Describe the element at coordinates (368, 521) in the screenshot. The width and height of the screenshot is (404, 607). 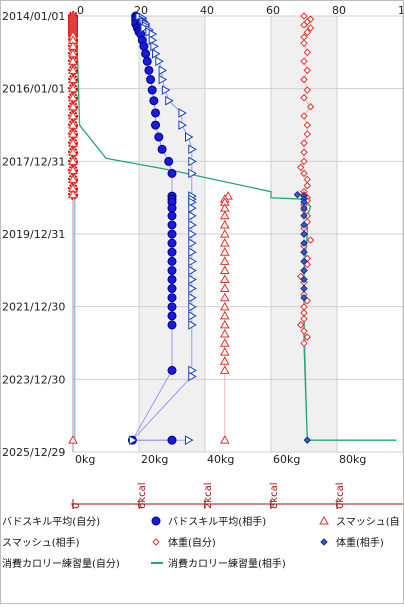
I see `legend-label: スマッシュ(自` at that location.